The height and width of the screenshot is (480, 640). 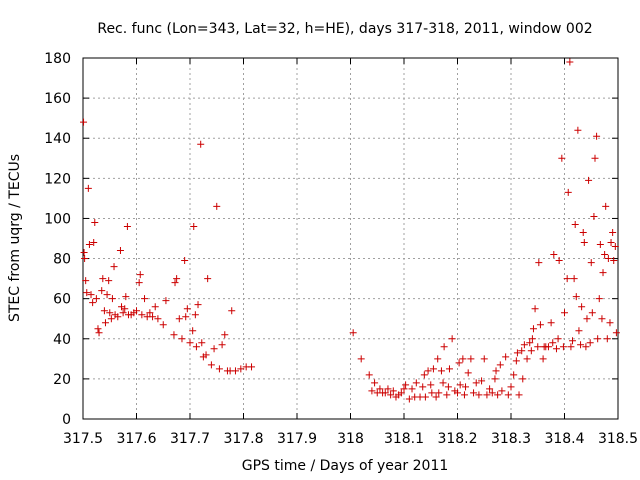 I want to click on y-tick-label: 80, so click(x=62, y=260).